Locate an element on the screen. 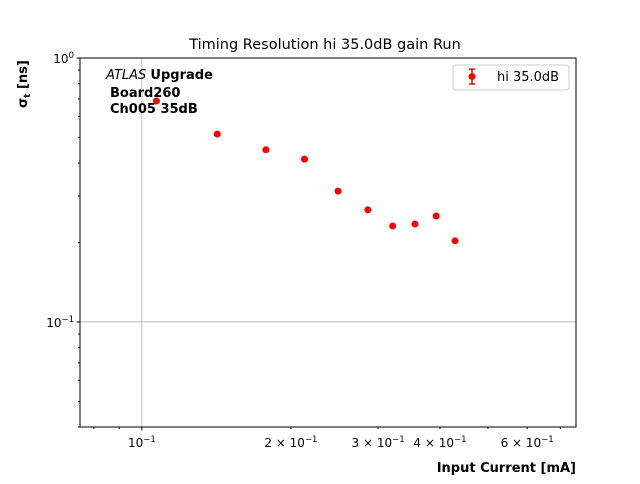 The image size is (640, 484). x-tick-label: 4 × 10−1 is located at coordinates (439, 442).